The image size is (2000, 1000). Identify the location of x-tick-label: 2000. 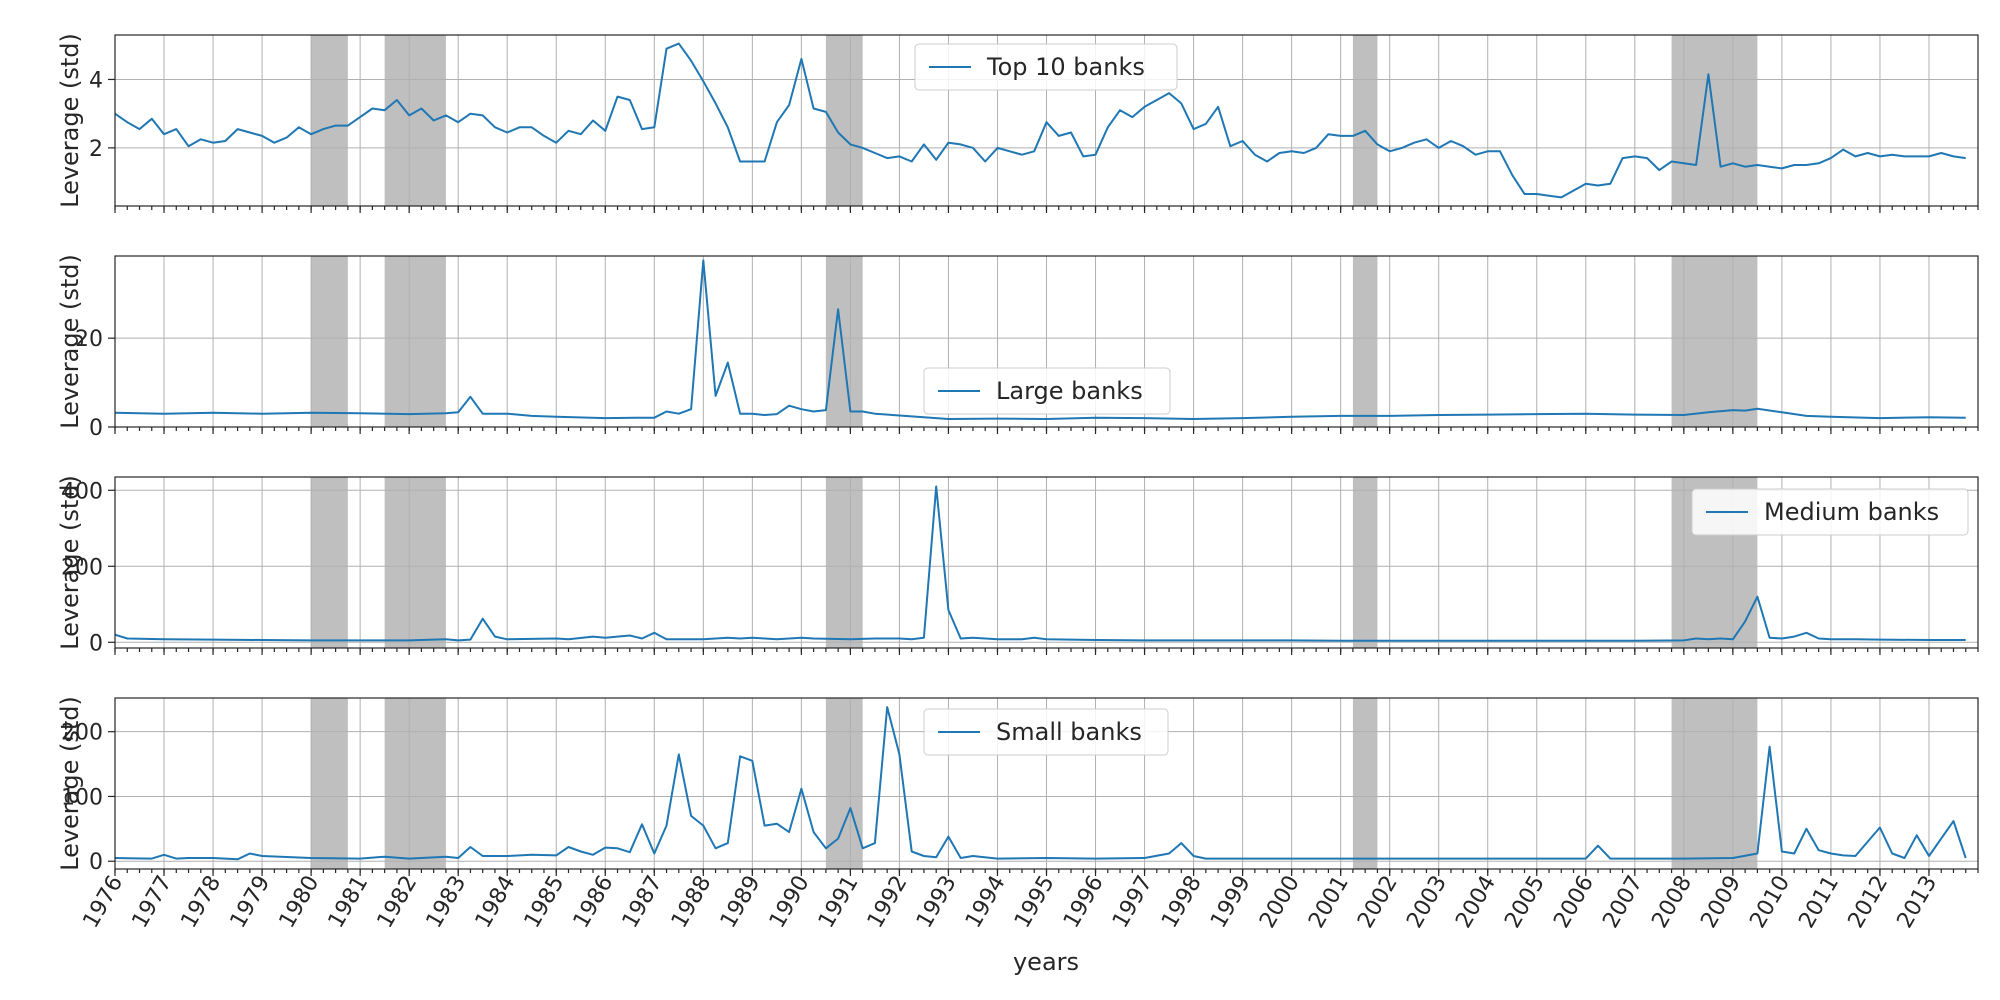
(1280, 902).